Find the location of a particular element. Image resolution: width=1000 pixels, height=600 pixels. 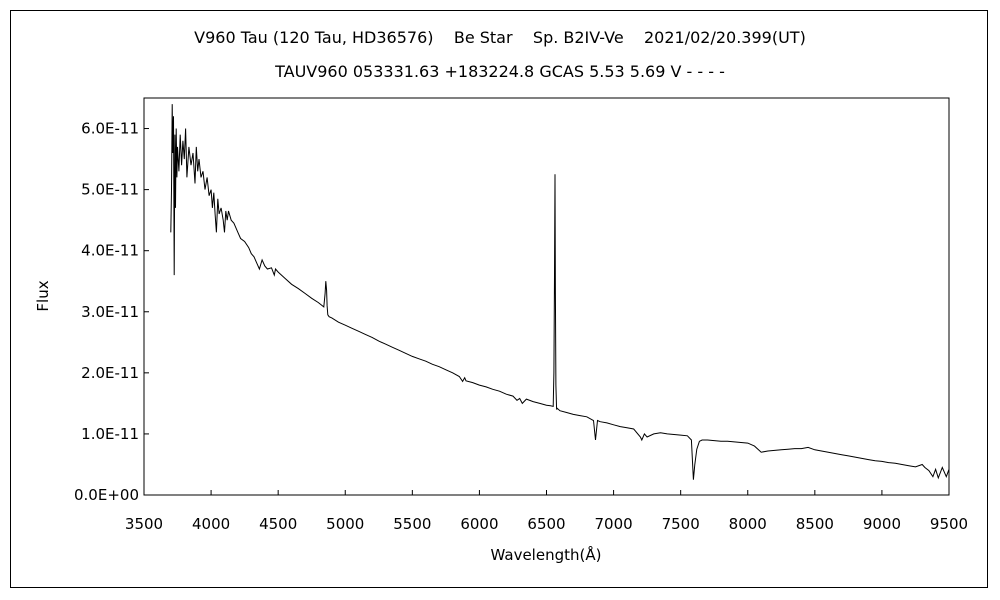

x-tick-label: 5500 is located at coordinates (412, 524).